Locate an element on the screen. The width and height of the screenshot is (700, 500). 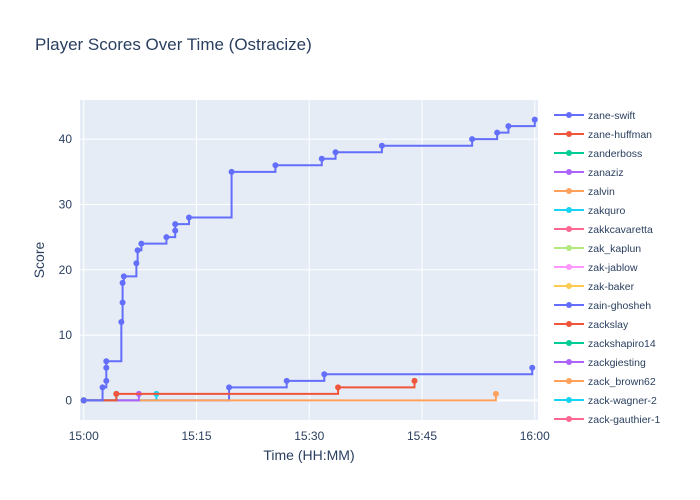
series-zane-huffman is located at coordinates (249, 390).